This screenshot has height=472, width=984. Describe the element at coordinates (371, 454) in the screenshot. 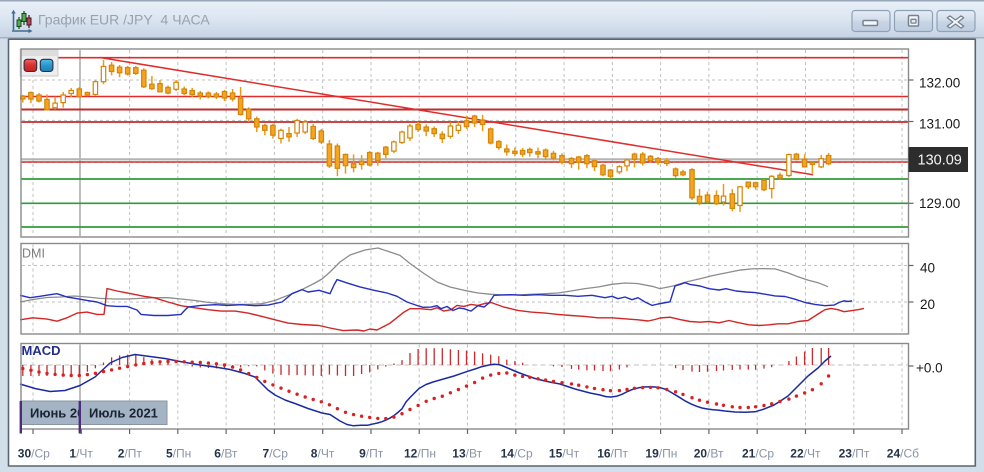

I see `svg-text: 9/Пт` at that location.